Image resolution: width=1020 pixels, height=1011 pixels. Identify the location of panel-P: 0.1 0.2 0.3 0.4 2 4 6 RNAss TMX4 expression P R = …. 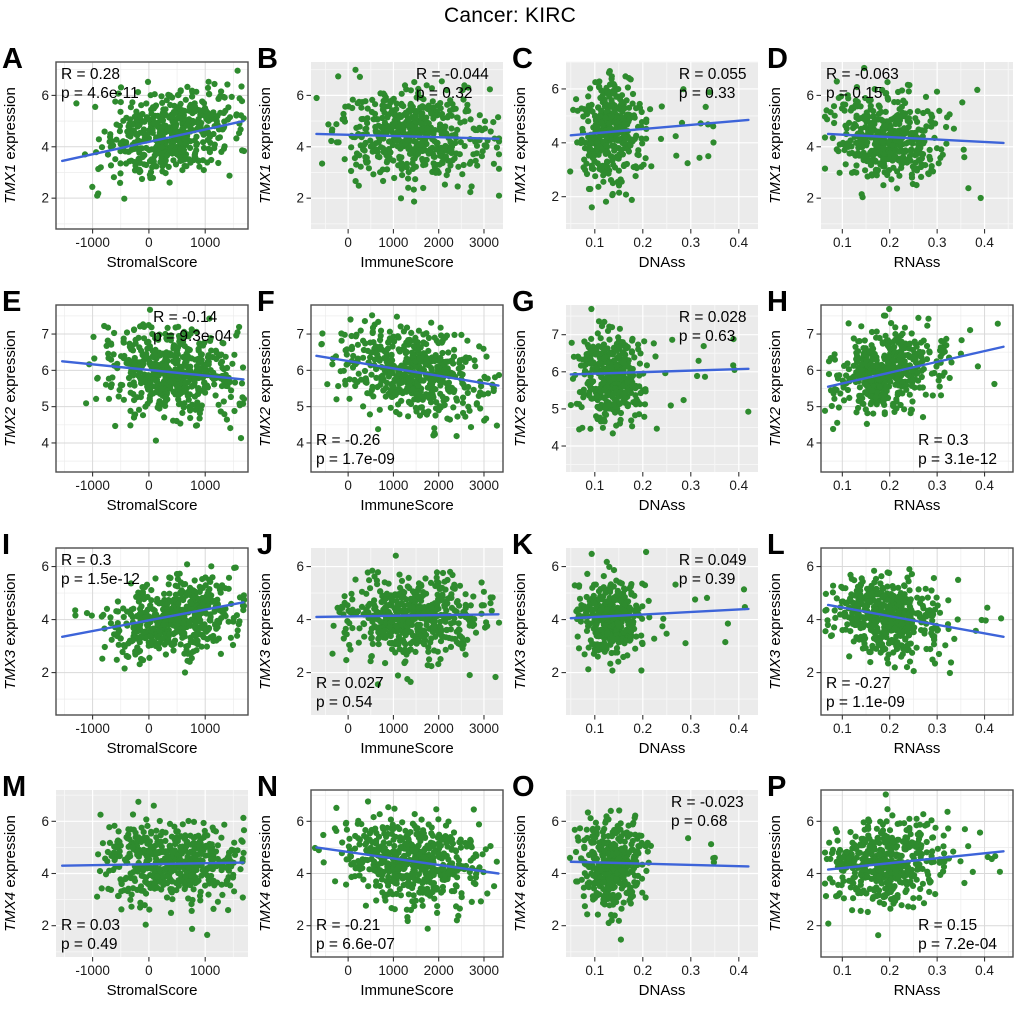
(892, 889).